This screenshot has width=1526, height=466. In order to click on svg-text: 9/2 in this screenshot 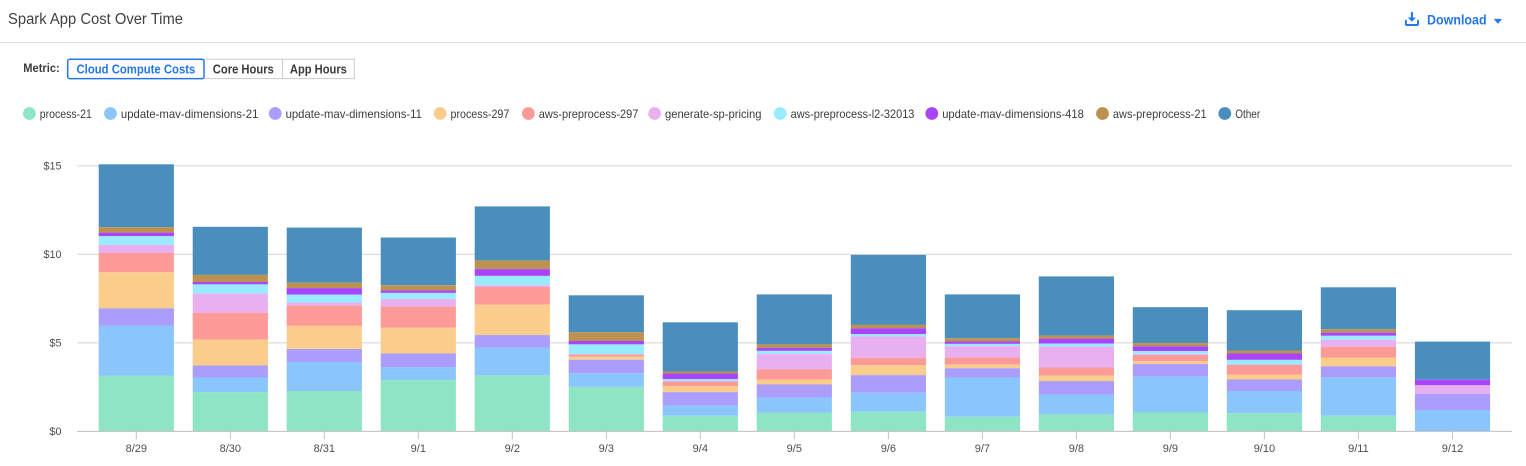, I will do `click(512, 449)`.